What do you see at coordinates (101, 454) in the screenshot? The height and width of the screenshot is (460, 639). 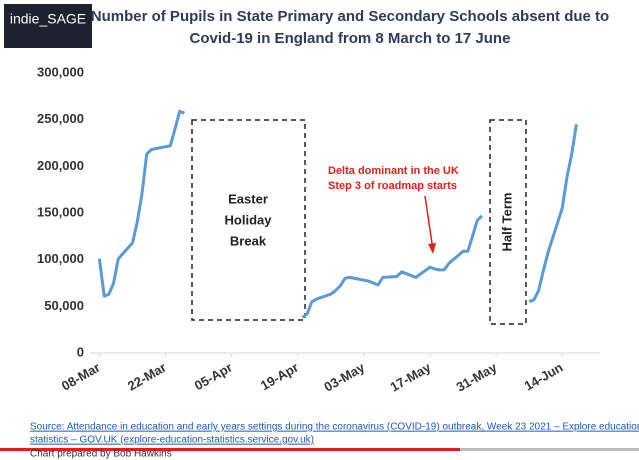 I see `credit: Chart prepared by Bob Hawkins` at bounding box center [101, 454].